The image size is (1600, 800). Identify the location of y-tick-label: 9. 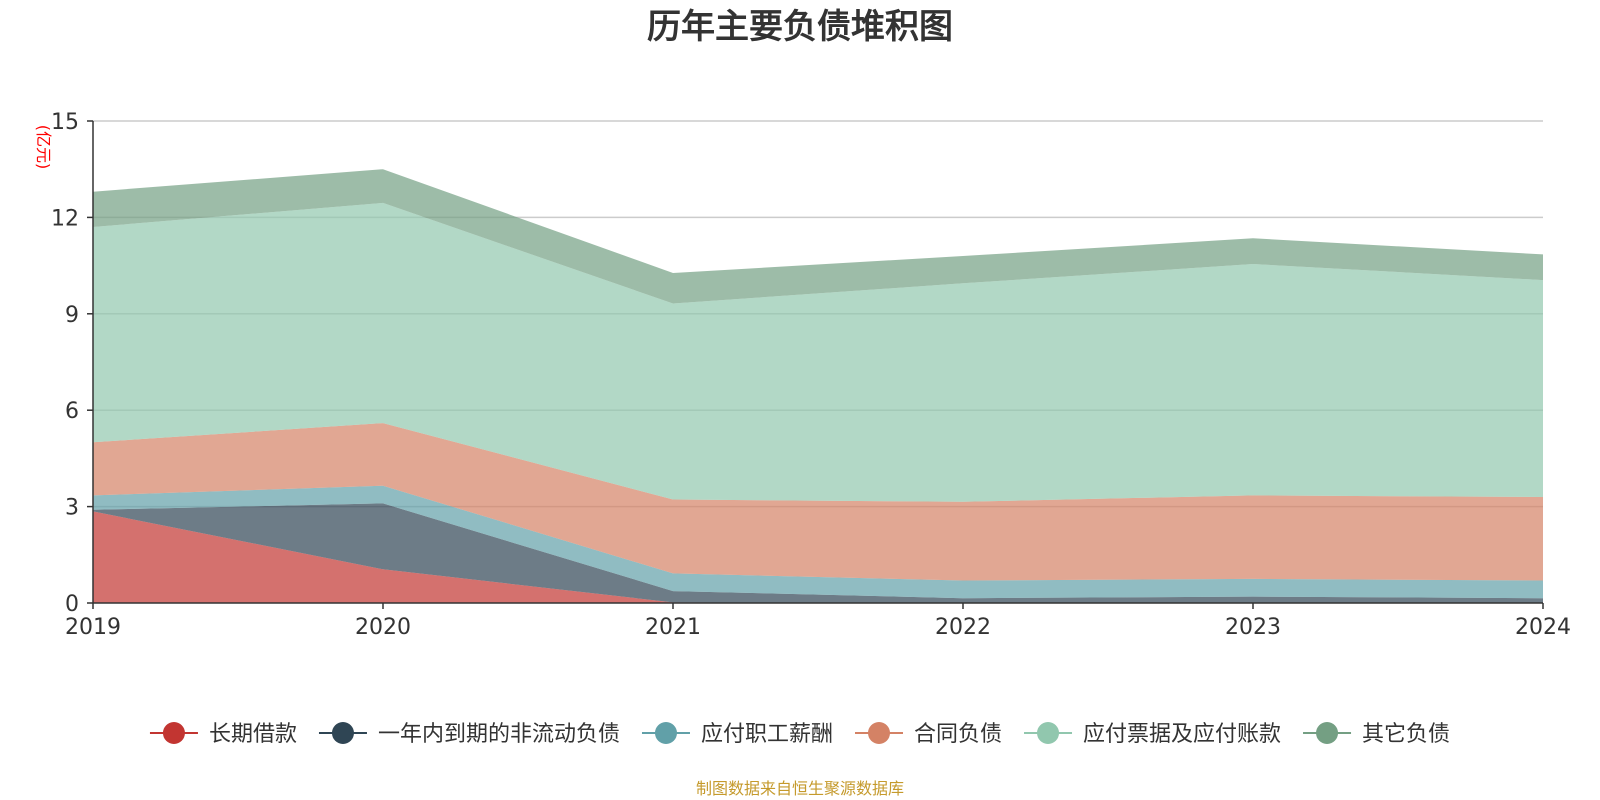
(72, 315).